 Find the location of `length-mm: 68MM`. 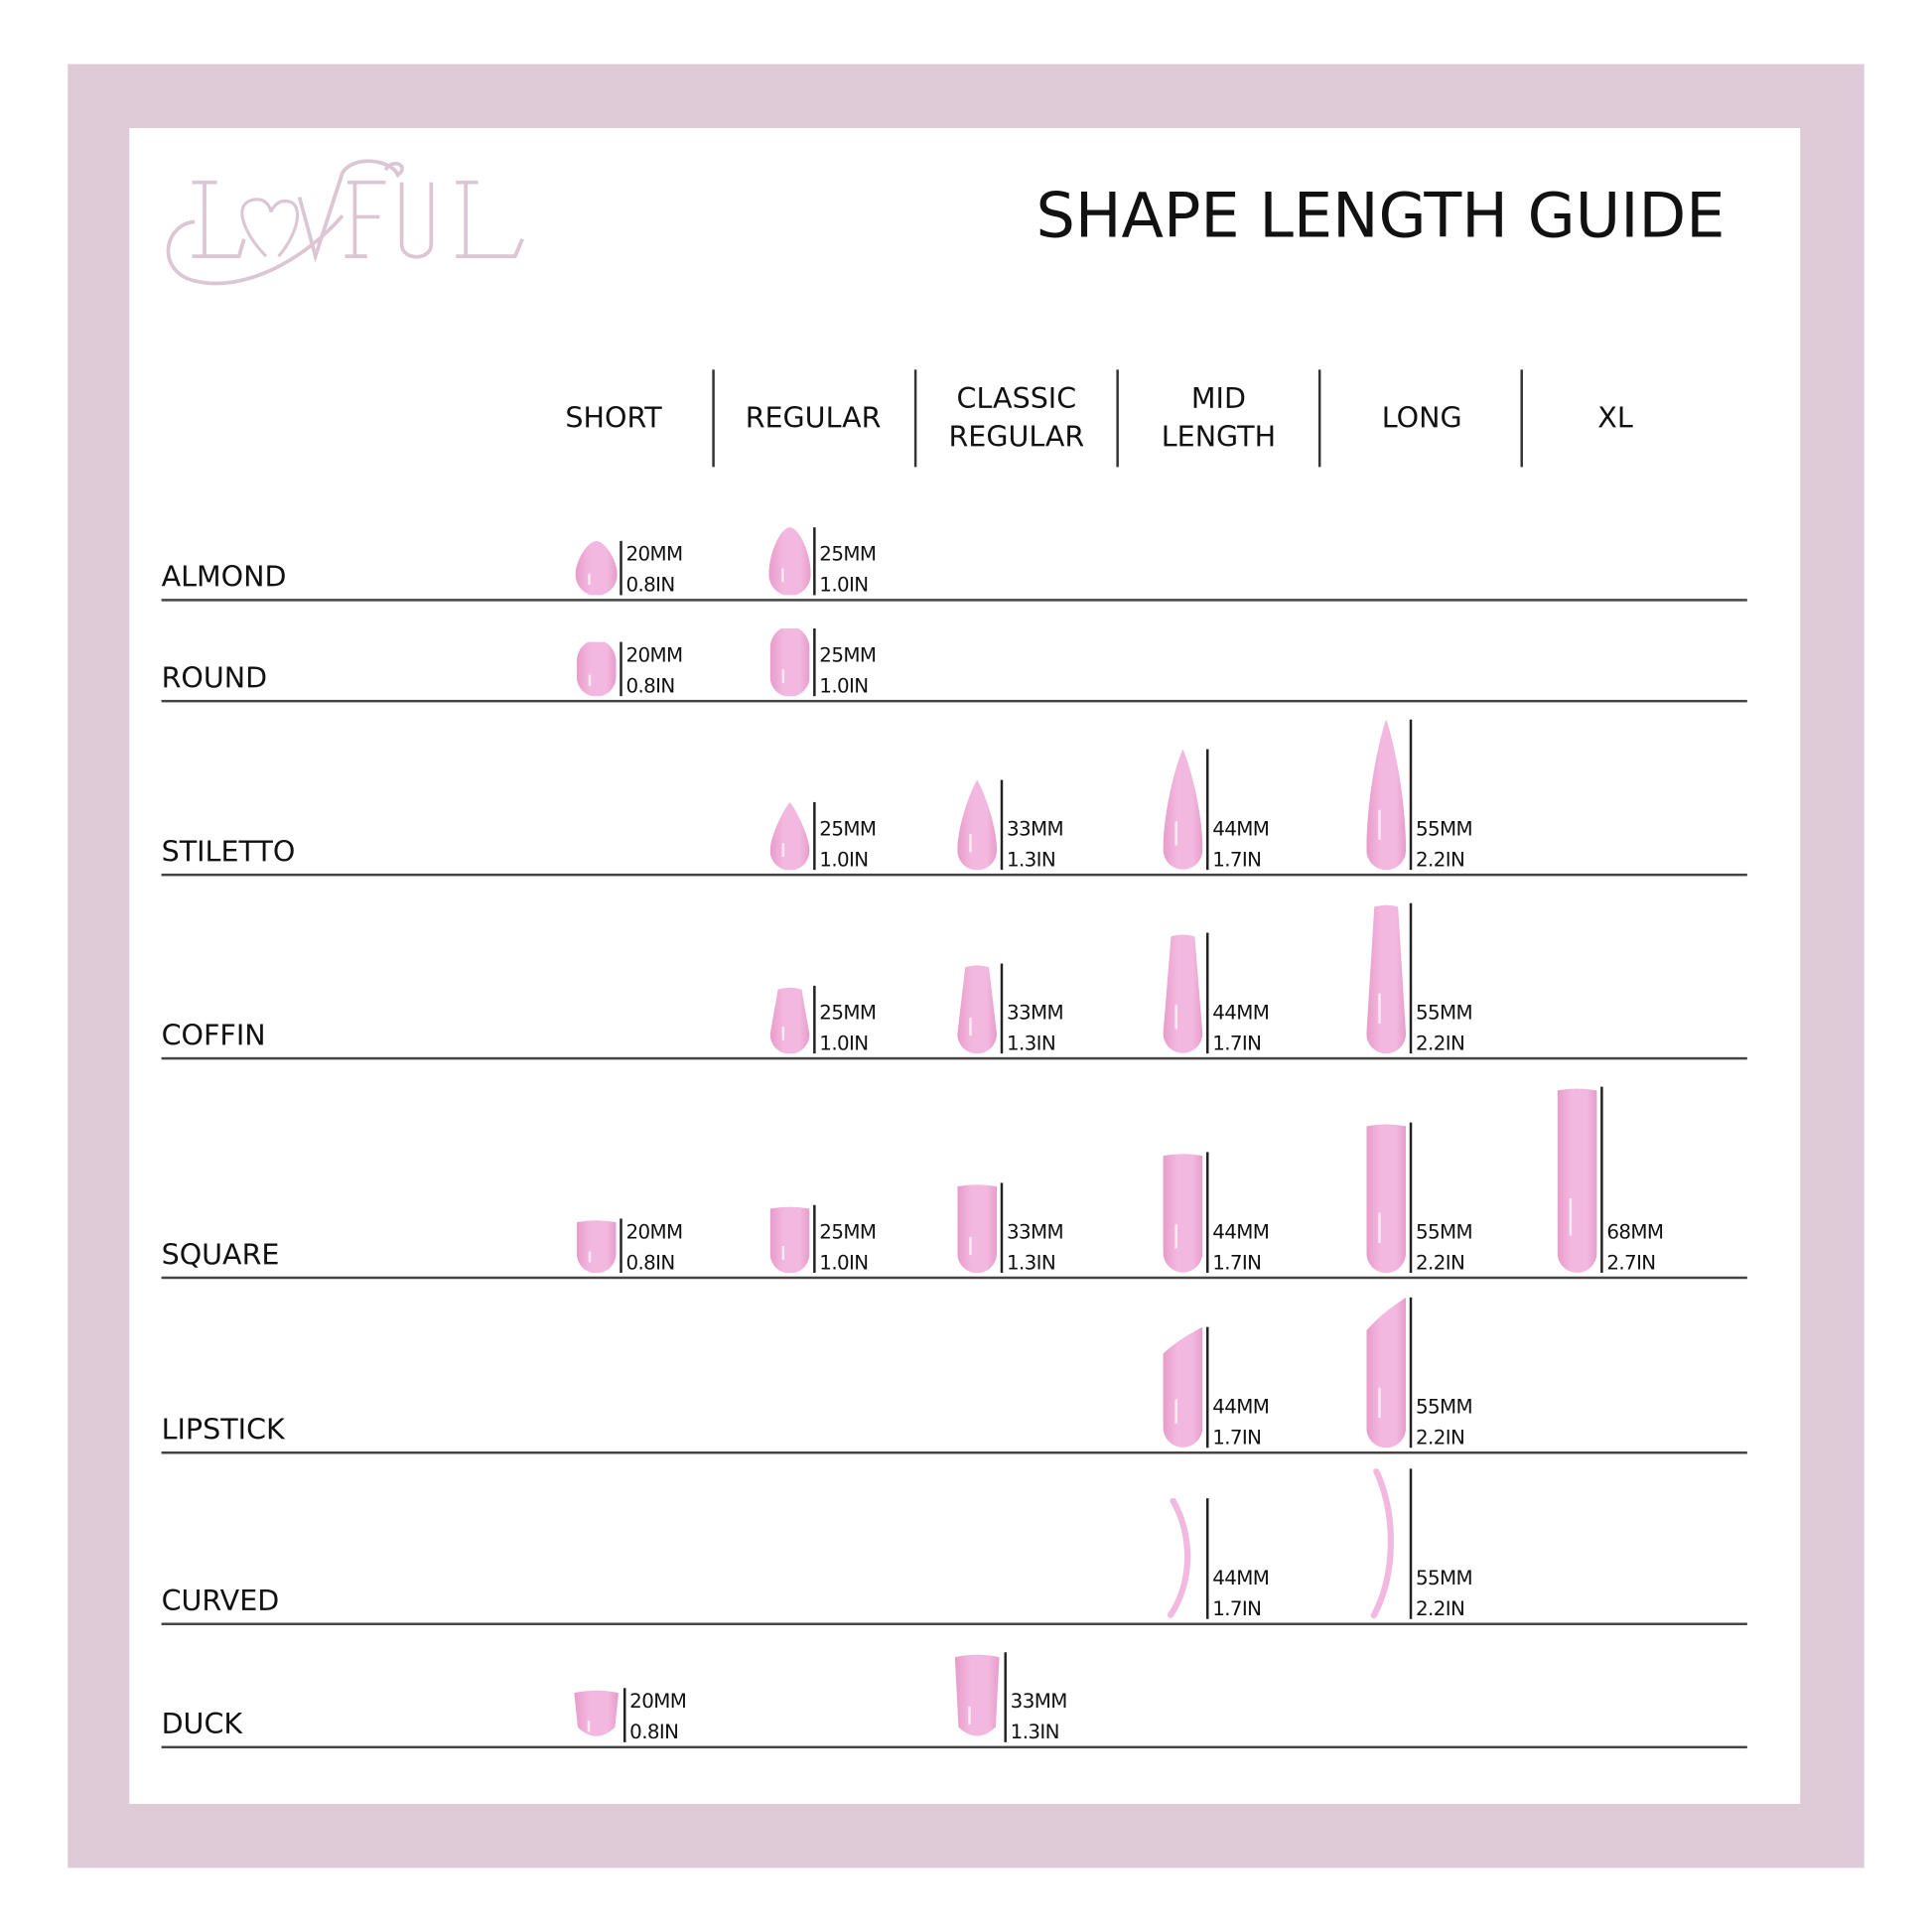

length-mm: 68MM is located at coordinates (1635, 1231).